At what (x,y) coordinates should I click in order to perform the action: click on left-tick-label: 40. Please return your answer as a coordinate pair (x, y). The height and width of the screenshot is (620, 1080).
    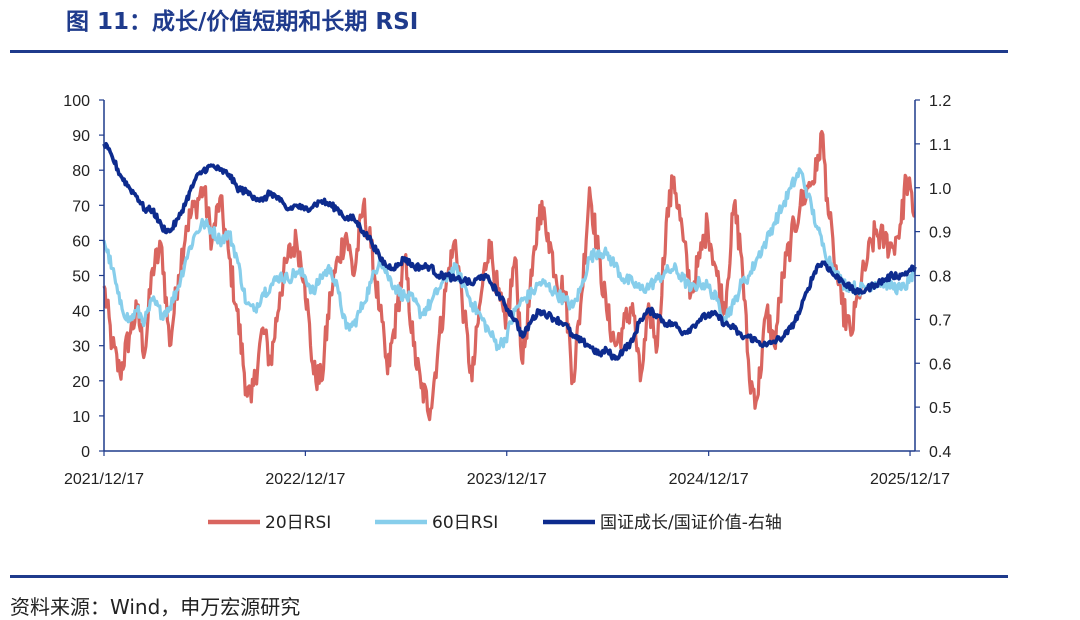
    Looking at the image, I should click on (81, 312).